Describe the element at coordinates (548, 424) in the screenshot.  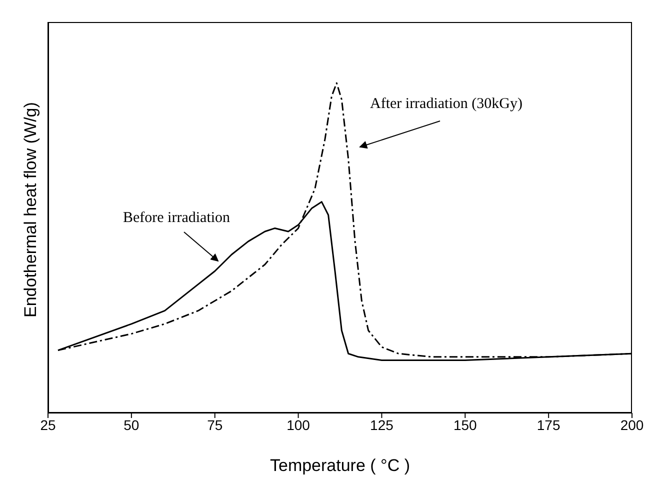
I see `x-tick-label: 175` at that location.